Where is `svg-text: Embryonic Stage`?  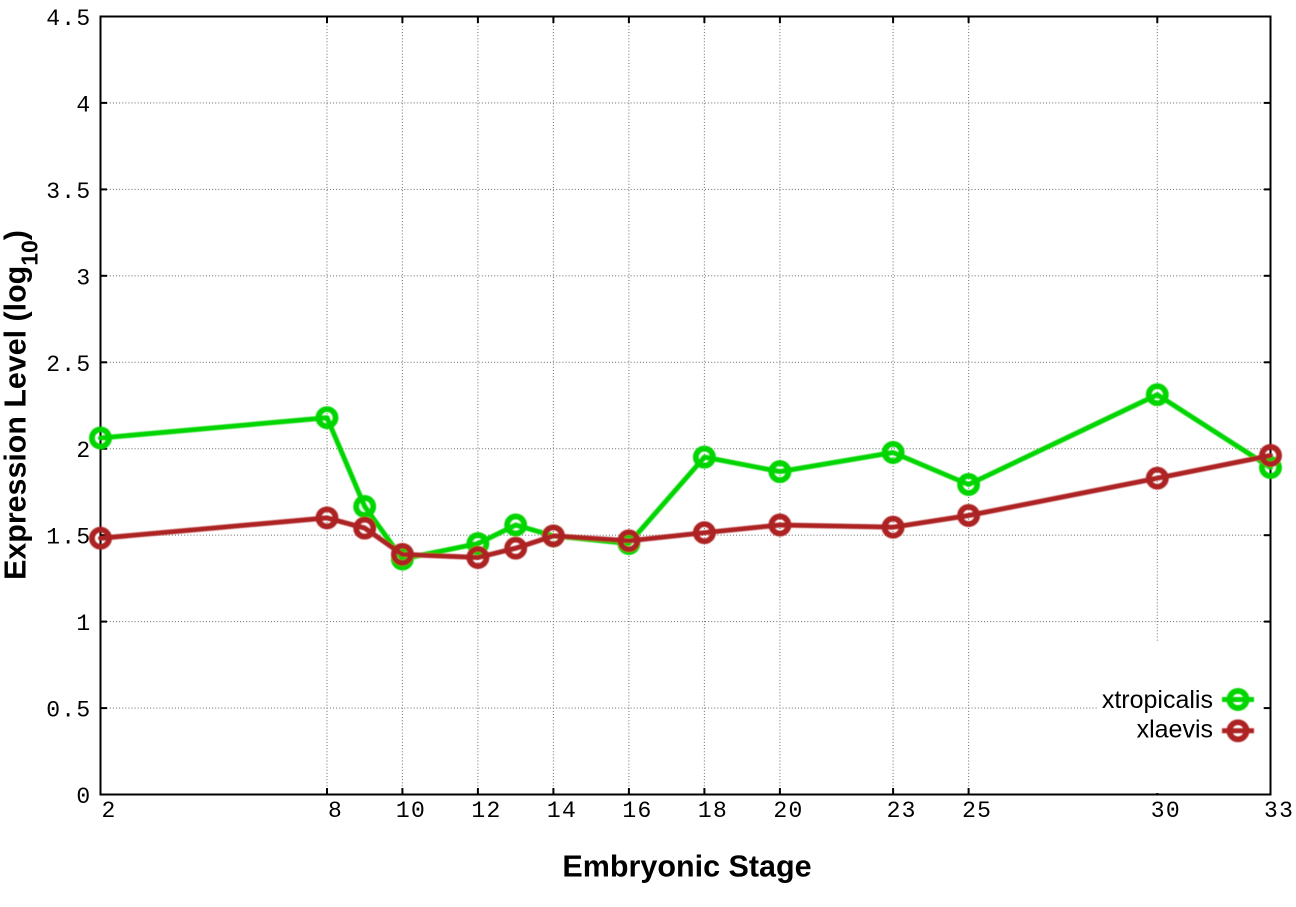 svg-text: Embryonic Stage is located at coordinates (686, 867).